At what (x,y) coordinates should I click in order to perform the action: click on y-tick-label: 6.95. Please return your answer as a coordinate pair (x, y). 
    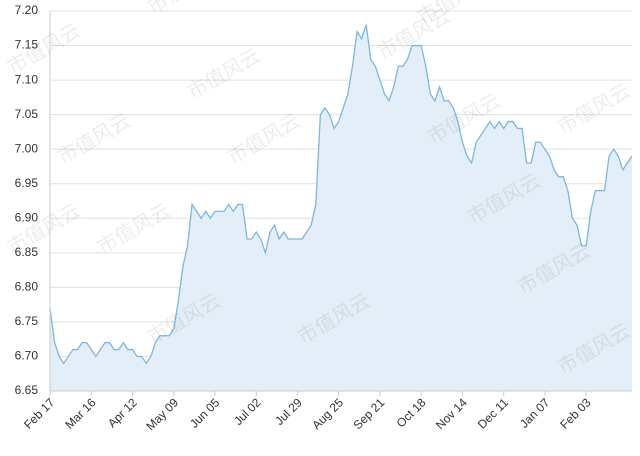
    Looking at the image, I should click on (27, 183).